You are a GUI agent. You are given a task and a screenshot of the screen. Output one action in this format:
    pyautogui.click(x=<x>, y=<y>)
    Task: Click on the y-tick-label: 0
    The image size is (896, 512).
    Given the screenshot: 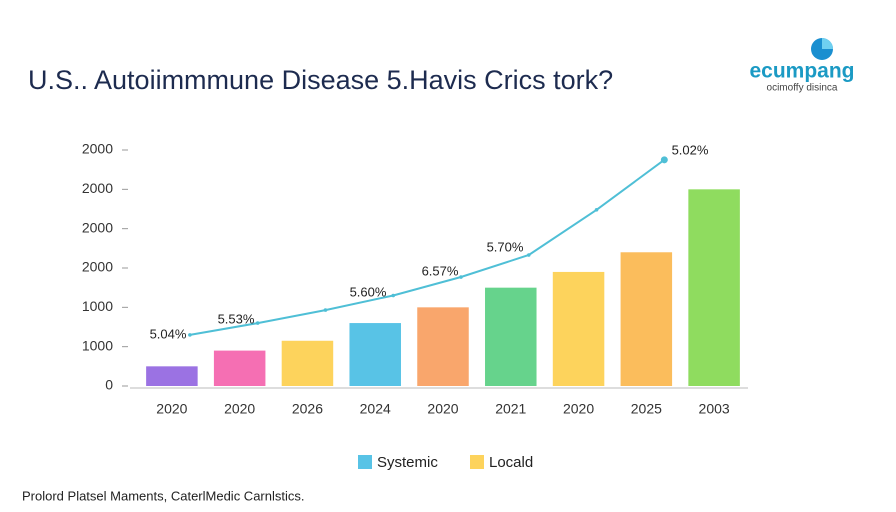 What is the action you would take?
    pyautogui.click(x=109, y=385)
    